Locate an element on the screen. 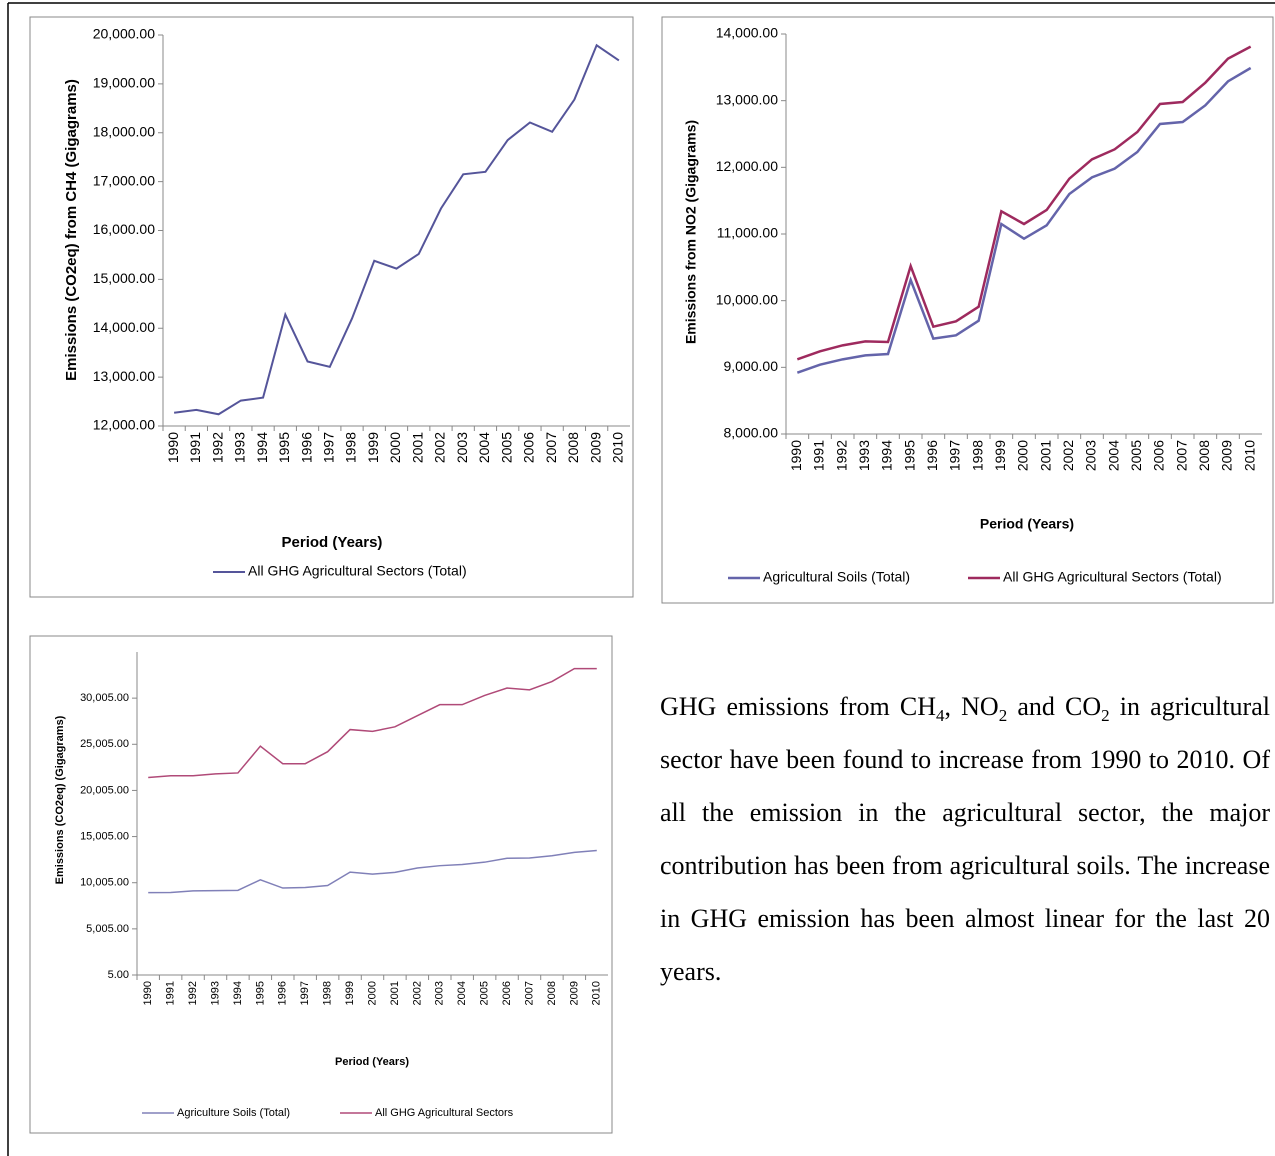 The image size is (1275, 1156). y-tick-label: 11,000.00 is located at coordinates (747, 233).